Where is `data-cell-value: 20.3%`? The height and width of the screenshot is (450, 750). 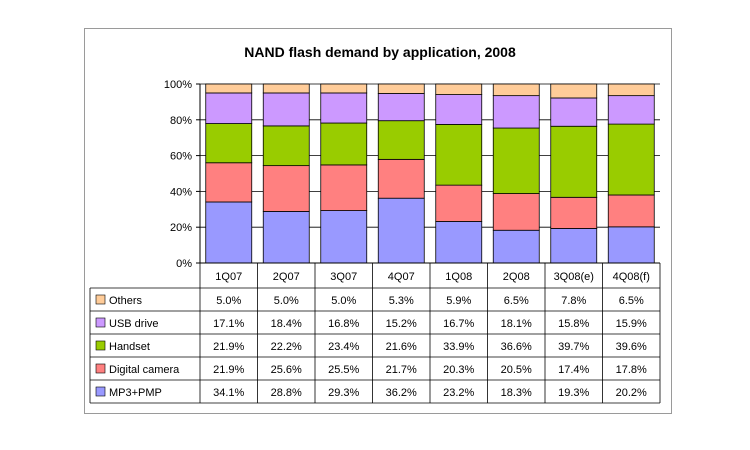
data-cell-value: 20.3% is located at coordinates (458, 370).